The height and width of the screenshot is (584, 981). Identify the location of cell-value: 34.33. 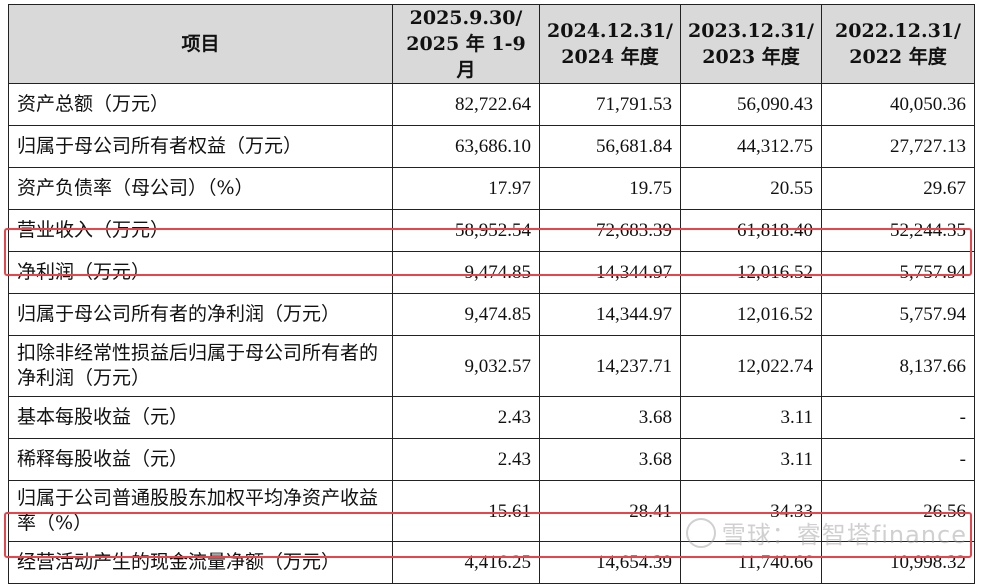
(751, 511).